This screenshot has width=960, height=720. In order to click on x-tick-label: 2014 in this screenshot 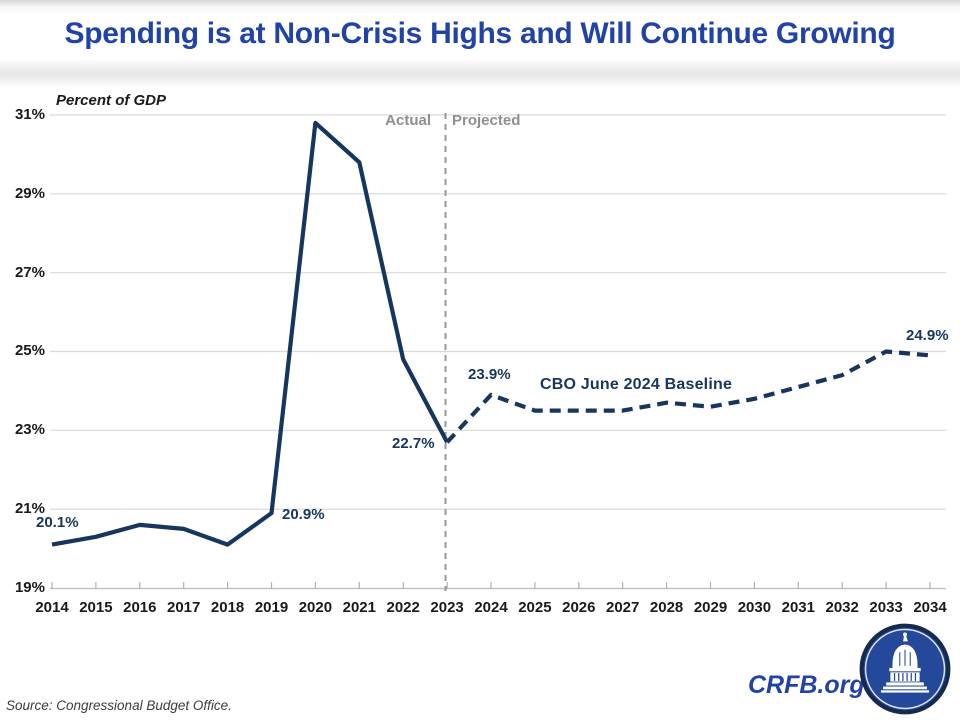, I will do `click(52, 607)`.